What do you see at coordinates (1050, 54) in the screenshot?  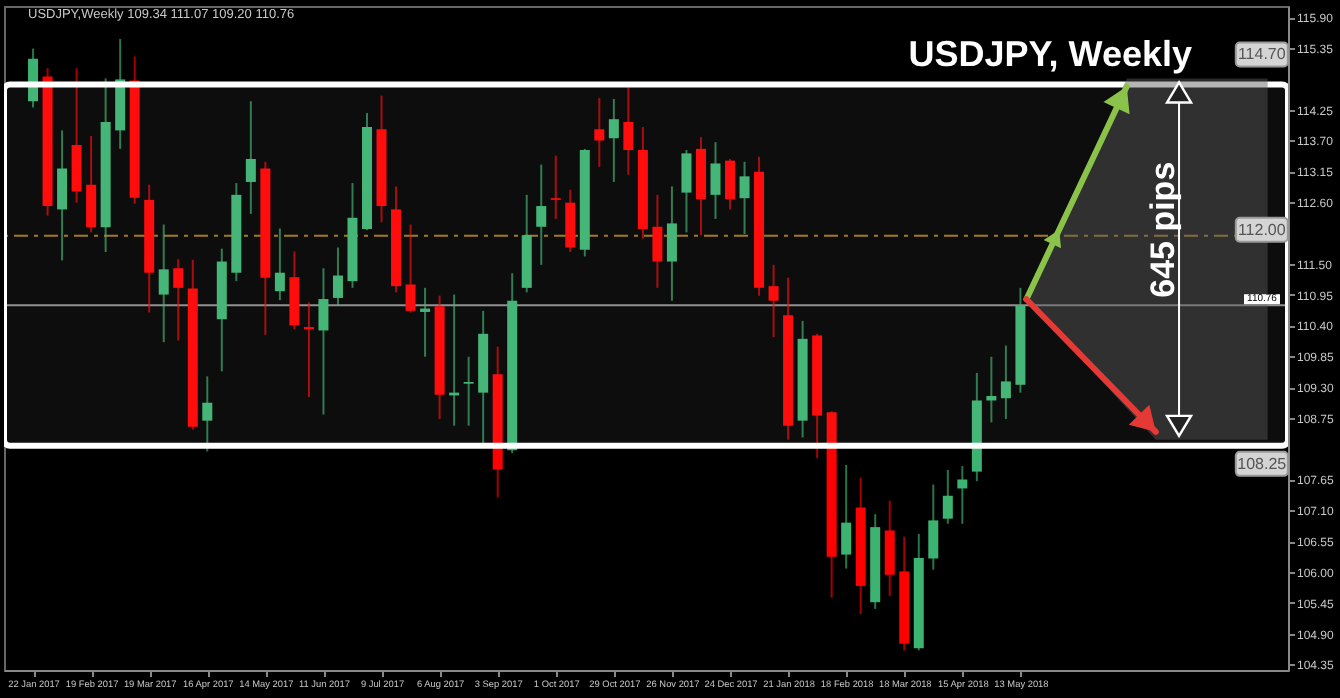 I see `text: USDJPY, Weekly` at bounding box center [1050, 54].